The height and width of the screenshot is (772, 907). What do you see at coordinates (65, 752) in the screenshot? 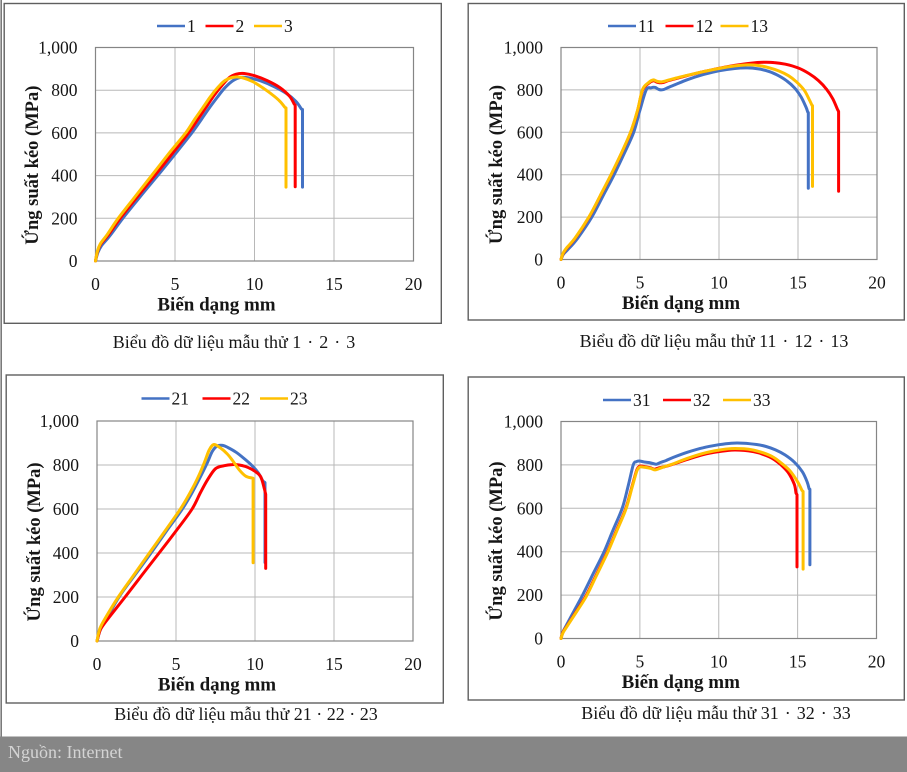
I see `svg-text: Nguồn: Internet` at bounding box center [65, 752].